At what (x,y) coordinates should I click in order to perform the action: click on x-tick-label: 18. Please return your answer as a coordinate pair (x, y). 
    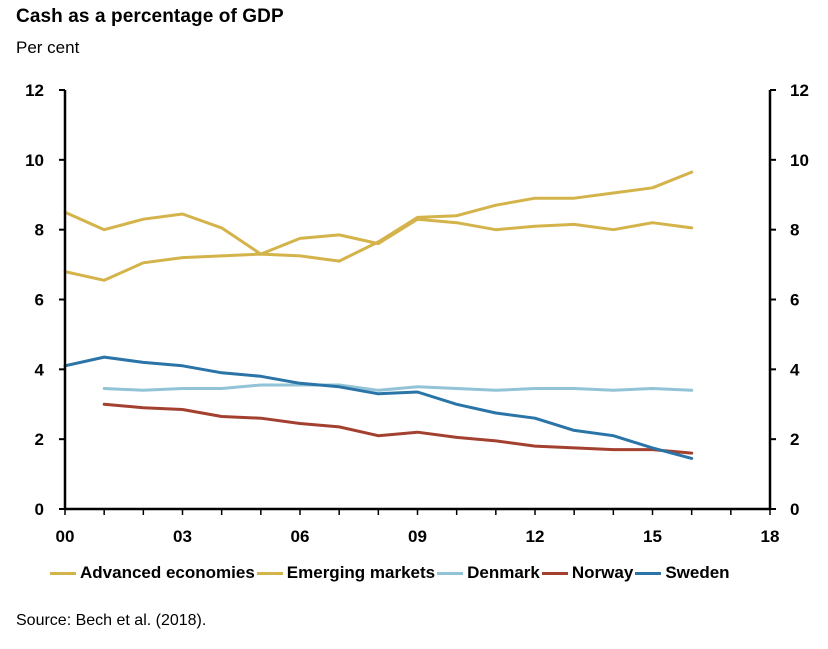
    Looking at the image, I should click on (770, 536).